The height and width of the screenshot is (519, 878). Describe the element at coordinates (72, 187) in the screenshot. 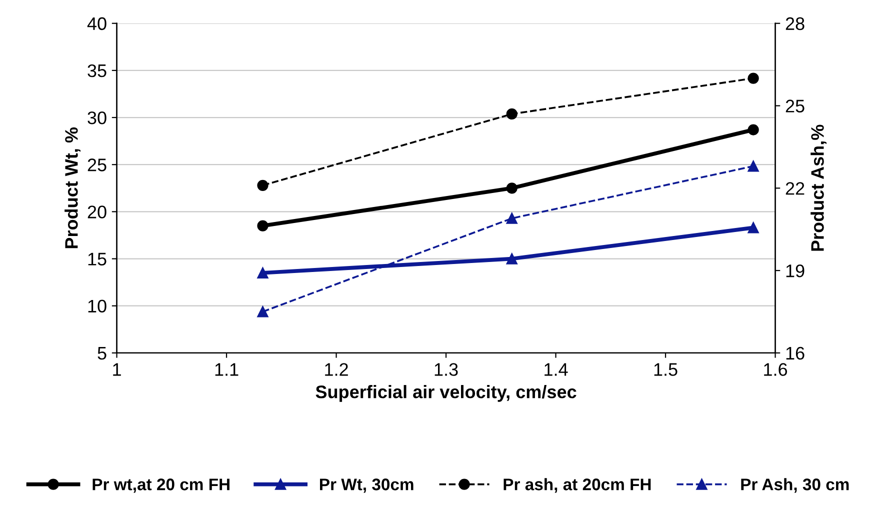

I see `y-axis-title: Product Wt, %` at that location.